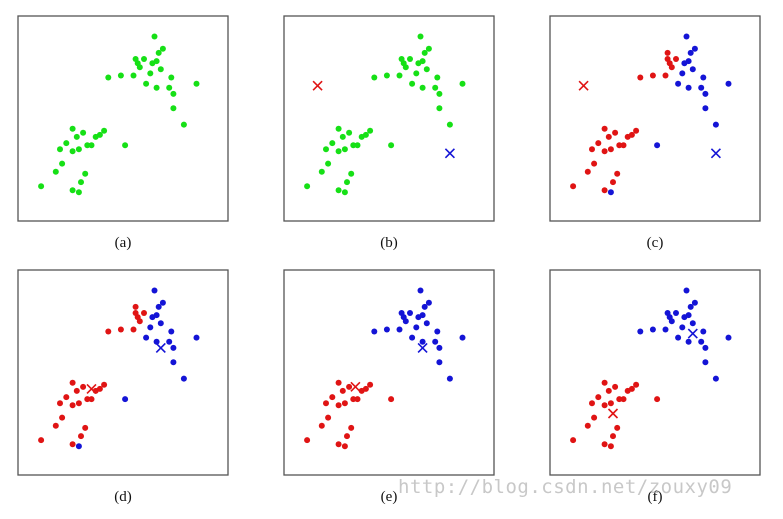  What do you see at coordinates (655, 133) in the screenshot?
I see `panel-2: (c)` at bounding box center [655, 133].